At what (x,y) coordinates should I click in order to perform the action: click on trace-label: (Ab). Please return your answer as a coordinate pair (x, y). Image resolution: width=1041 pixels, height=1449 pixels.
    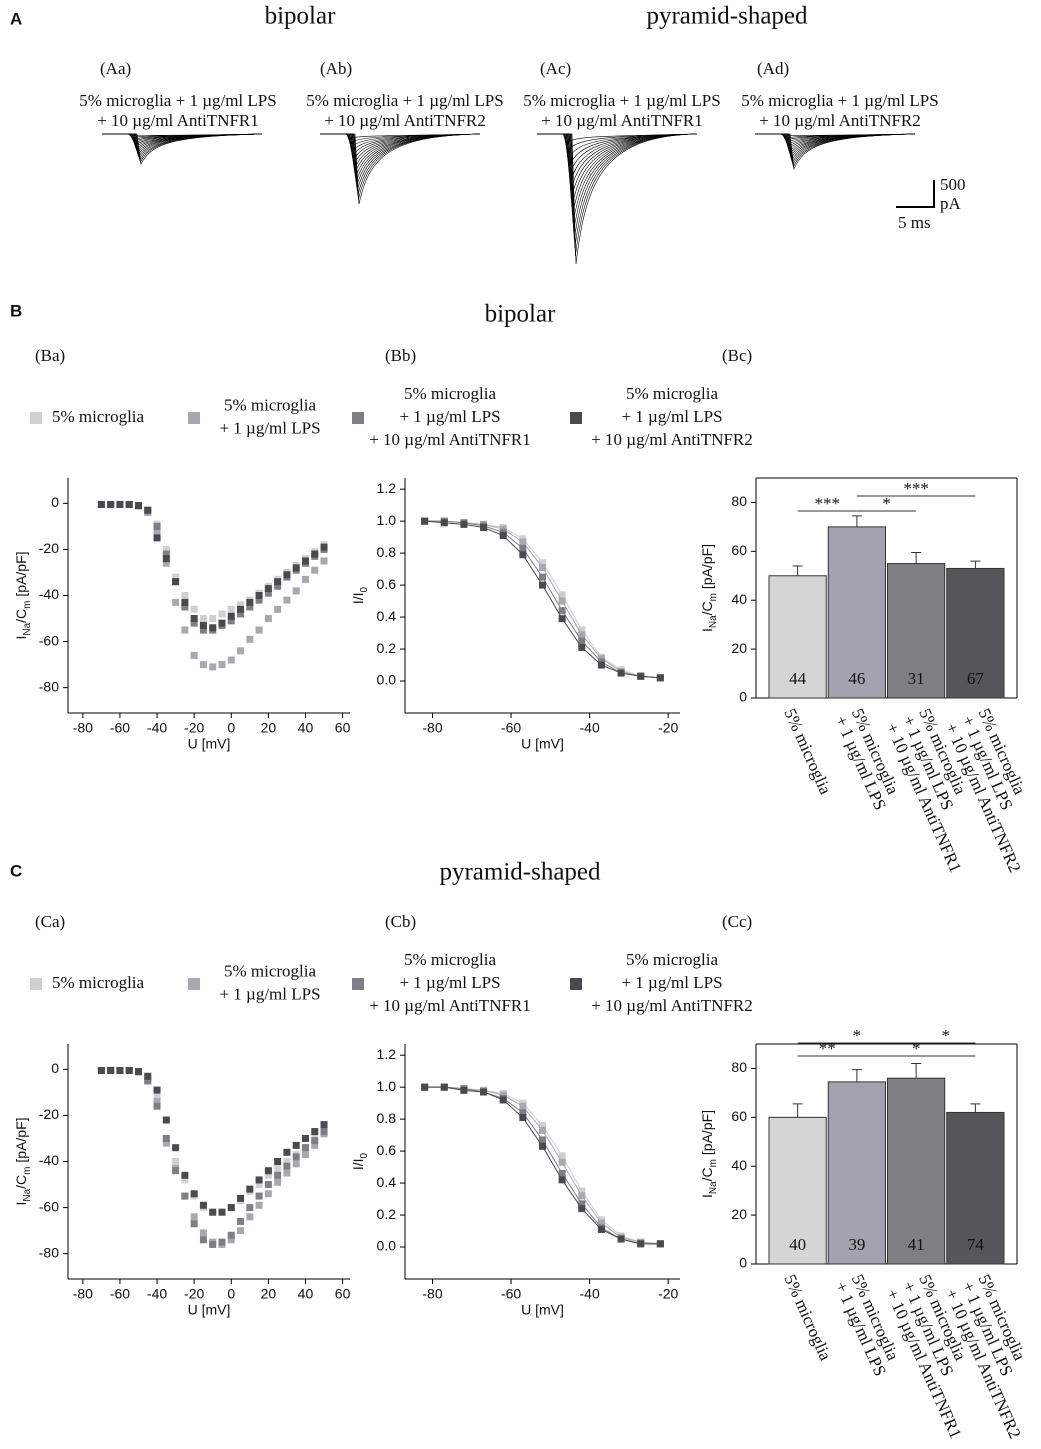
    Looking at the image, I should click on (336, 68).